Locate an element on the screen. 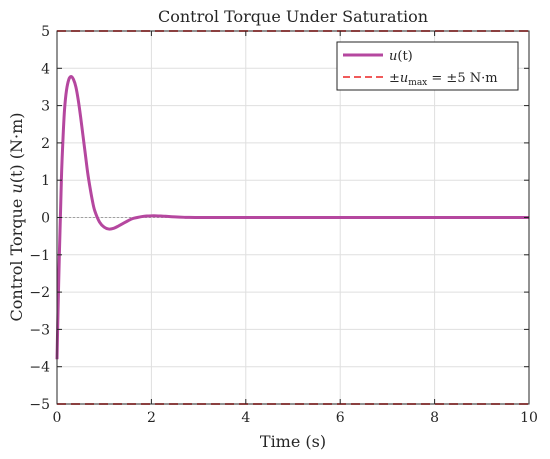 This screenshot has height=459, width=550. y-tick-label: −5 is located at coordinates (39, 405).